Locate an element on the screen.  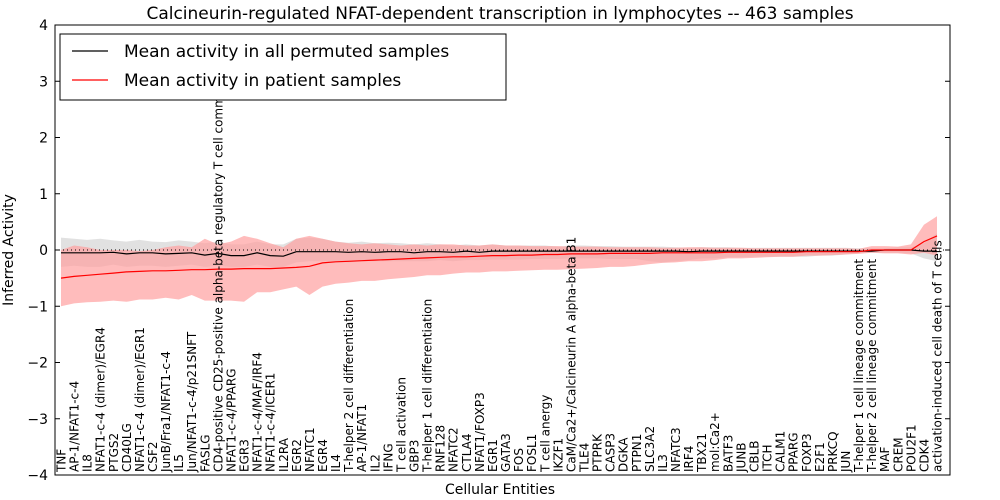
x-tick-label: T-helper 1 cell differentiation is located at coordinates (428, 386).